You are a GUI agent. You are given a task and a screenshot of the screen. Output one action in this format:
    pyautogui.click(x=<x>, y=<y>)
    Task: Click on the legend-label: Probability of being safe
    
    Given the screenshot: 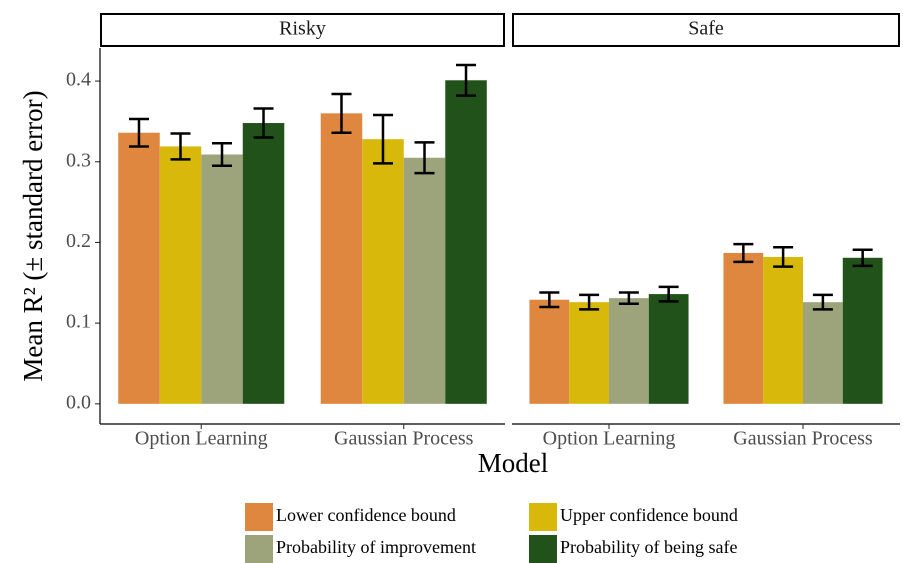 What is the action you would take?
    pyautogui.click(x=648, y=547)
    